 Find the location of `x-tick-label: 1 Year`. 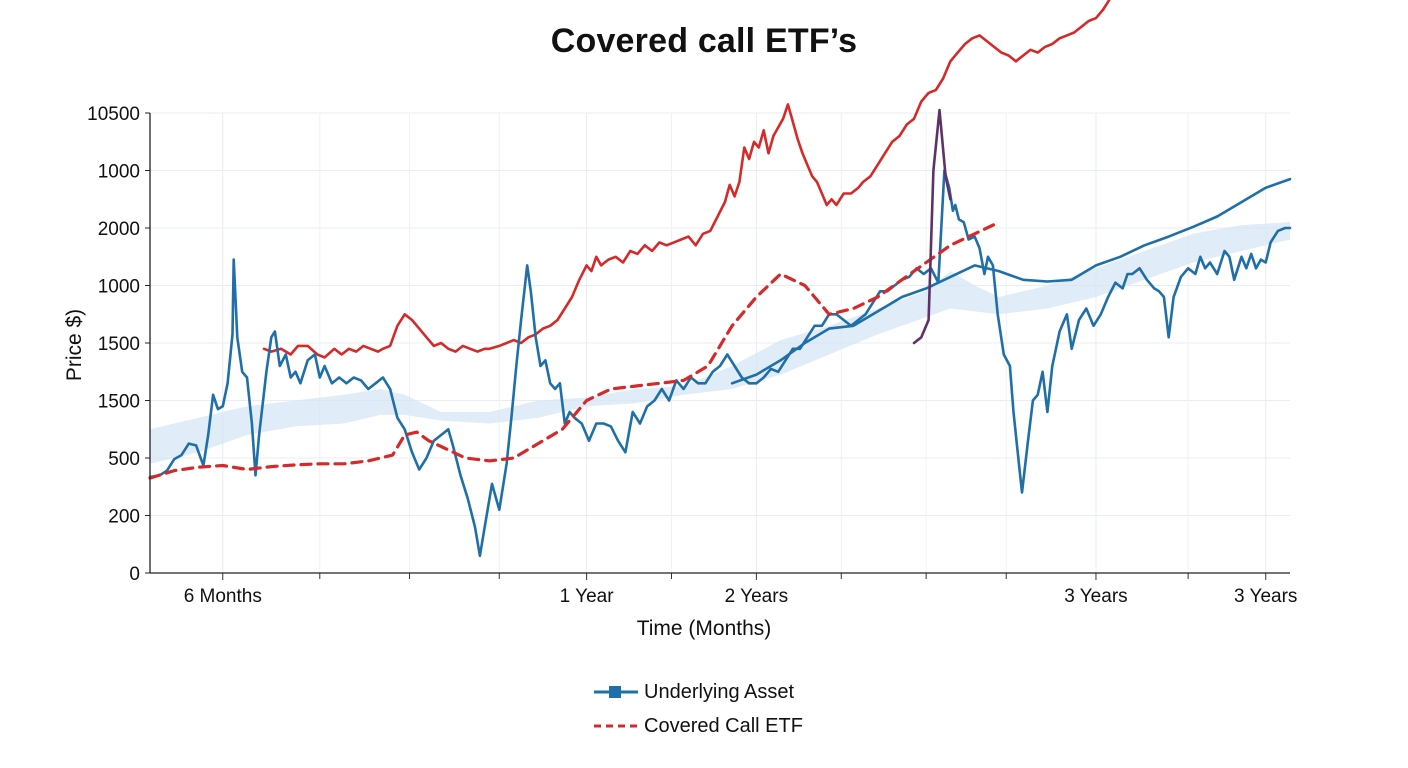

x-tick-label: 1 Year is located at coordinates (587, 596).